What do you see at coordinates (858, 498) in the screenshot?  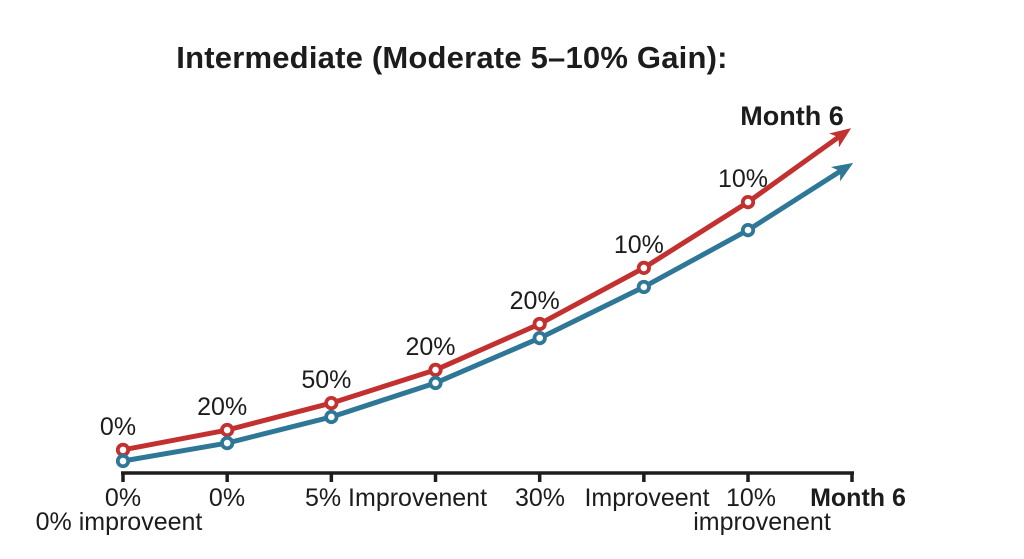 I see `x-tick-label: Month 6` at bounding box center [858, 498].